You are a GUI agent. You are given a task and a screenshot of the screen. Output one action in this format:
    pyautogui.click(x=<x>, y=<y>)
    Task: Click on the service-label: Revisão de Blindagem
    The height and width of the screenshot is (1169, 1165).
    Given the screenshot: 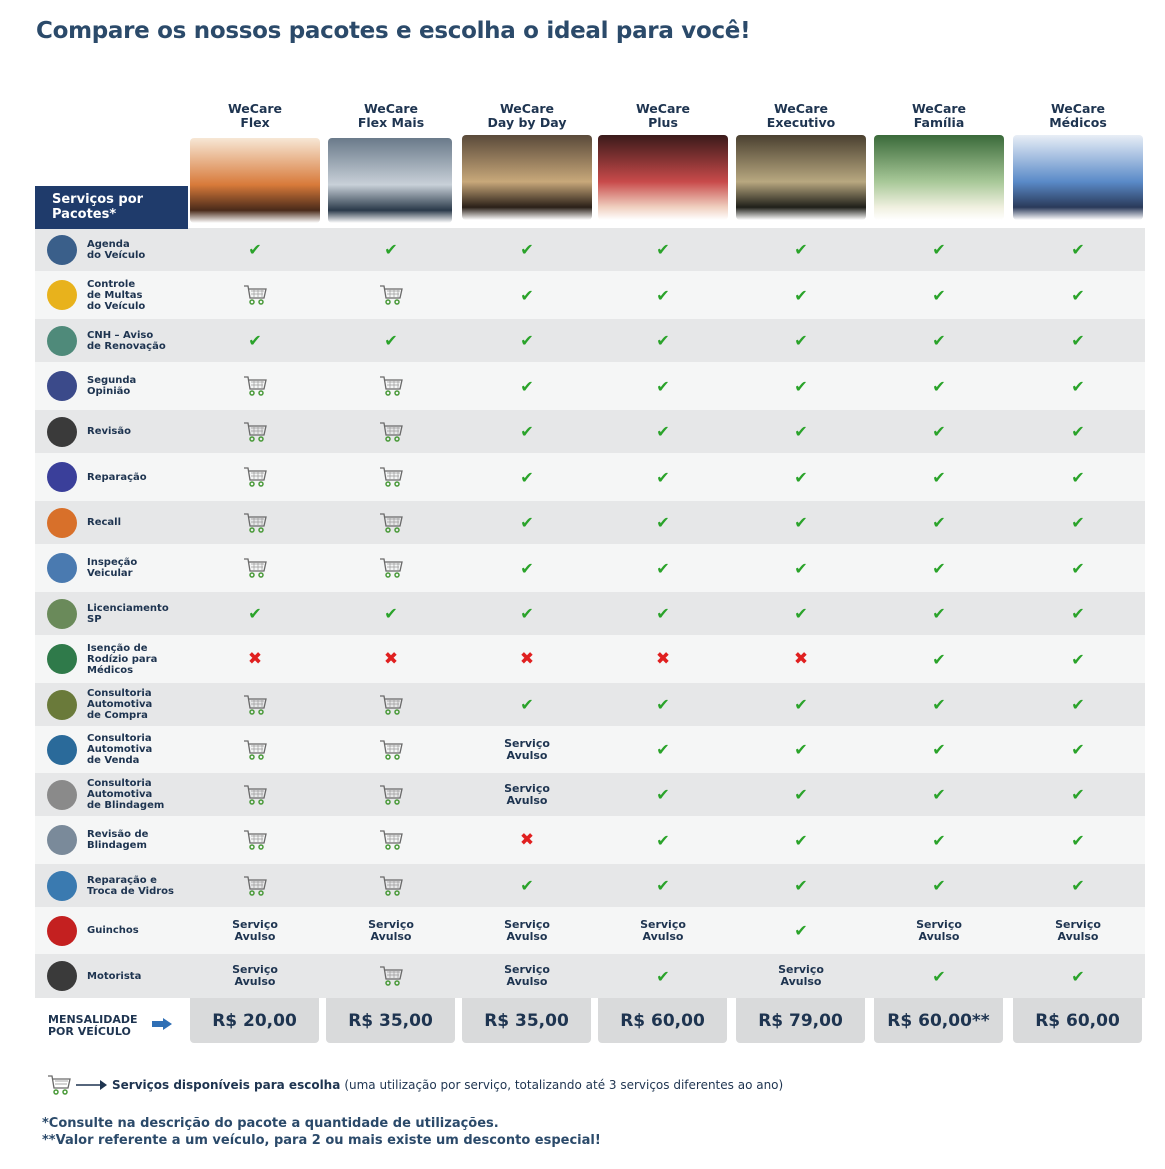 What is the action you would take?
    pyautogui.click(x=118, y=840)
    